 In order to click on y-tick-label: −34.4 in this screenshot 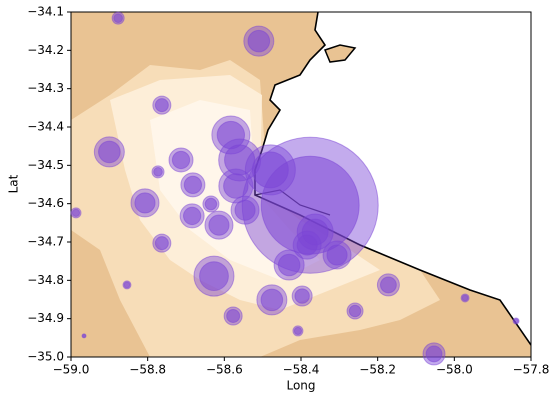, I will do `click(45, 127)`.